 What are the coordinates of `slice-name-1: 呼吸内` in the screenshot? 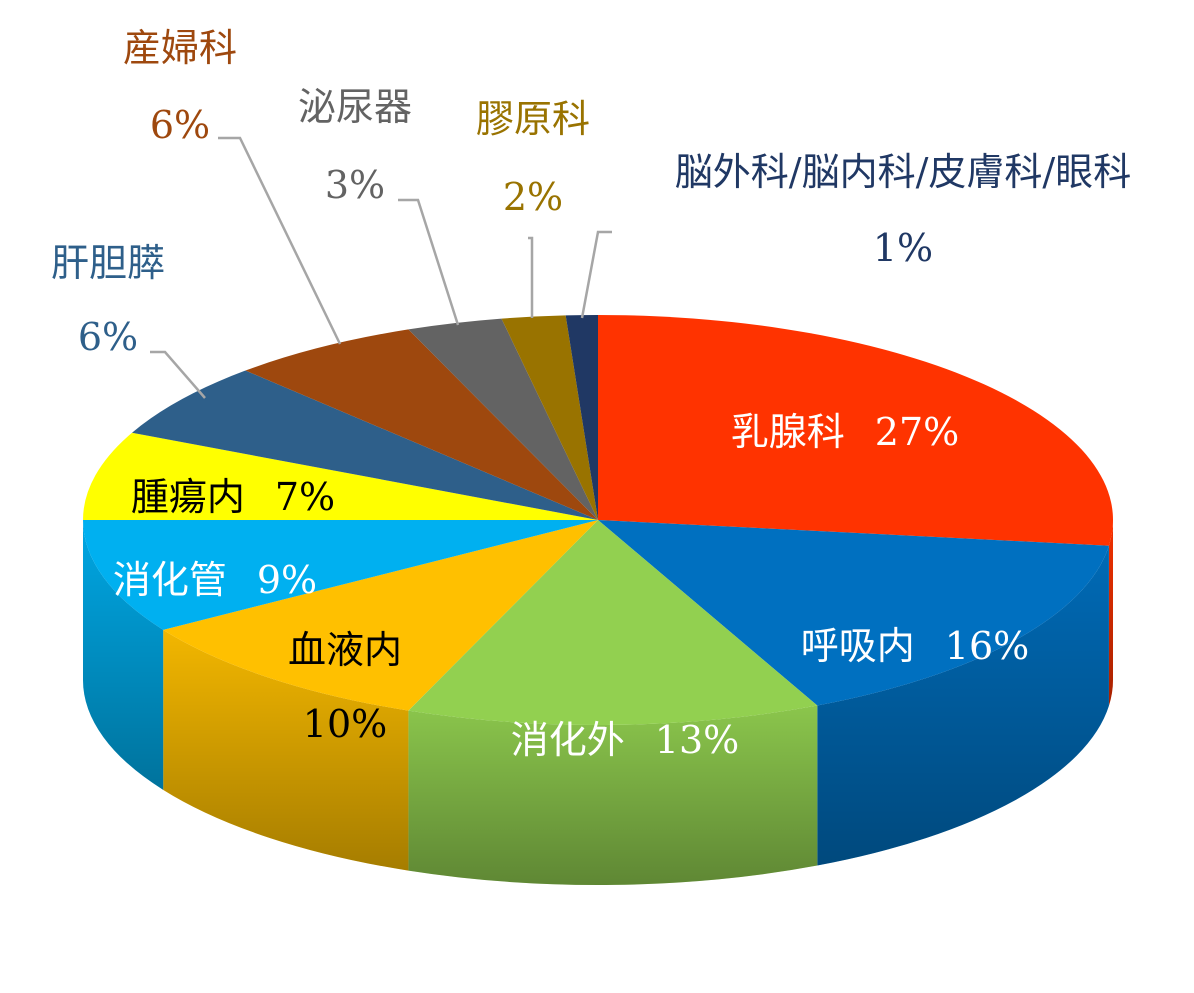 It's located at (858, 646).